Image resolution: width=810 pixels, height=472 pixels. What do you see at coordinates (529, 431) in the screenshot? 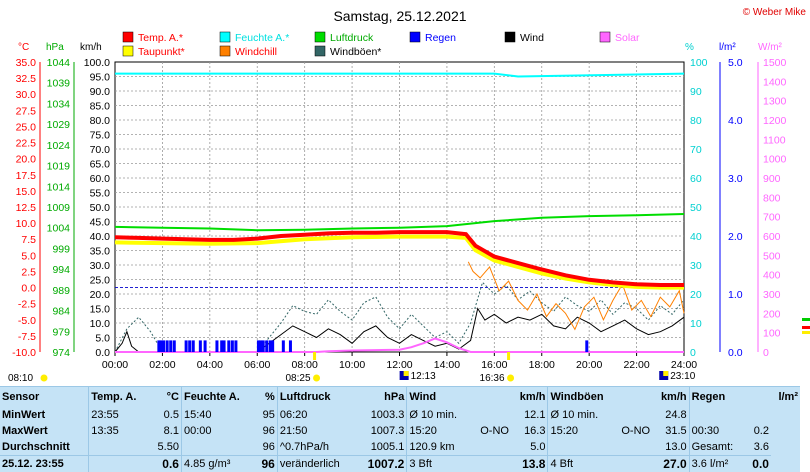
I see `stats-cell: 16.3` at bounding box center [529, 431].